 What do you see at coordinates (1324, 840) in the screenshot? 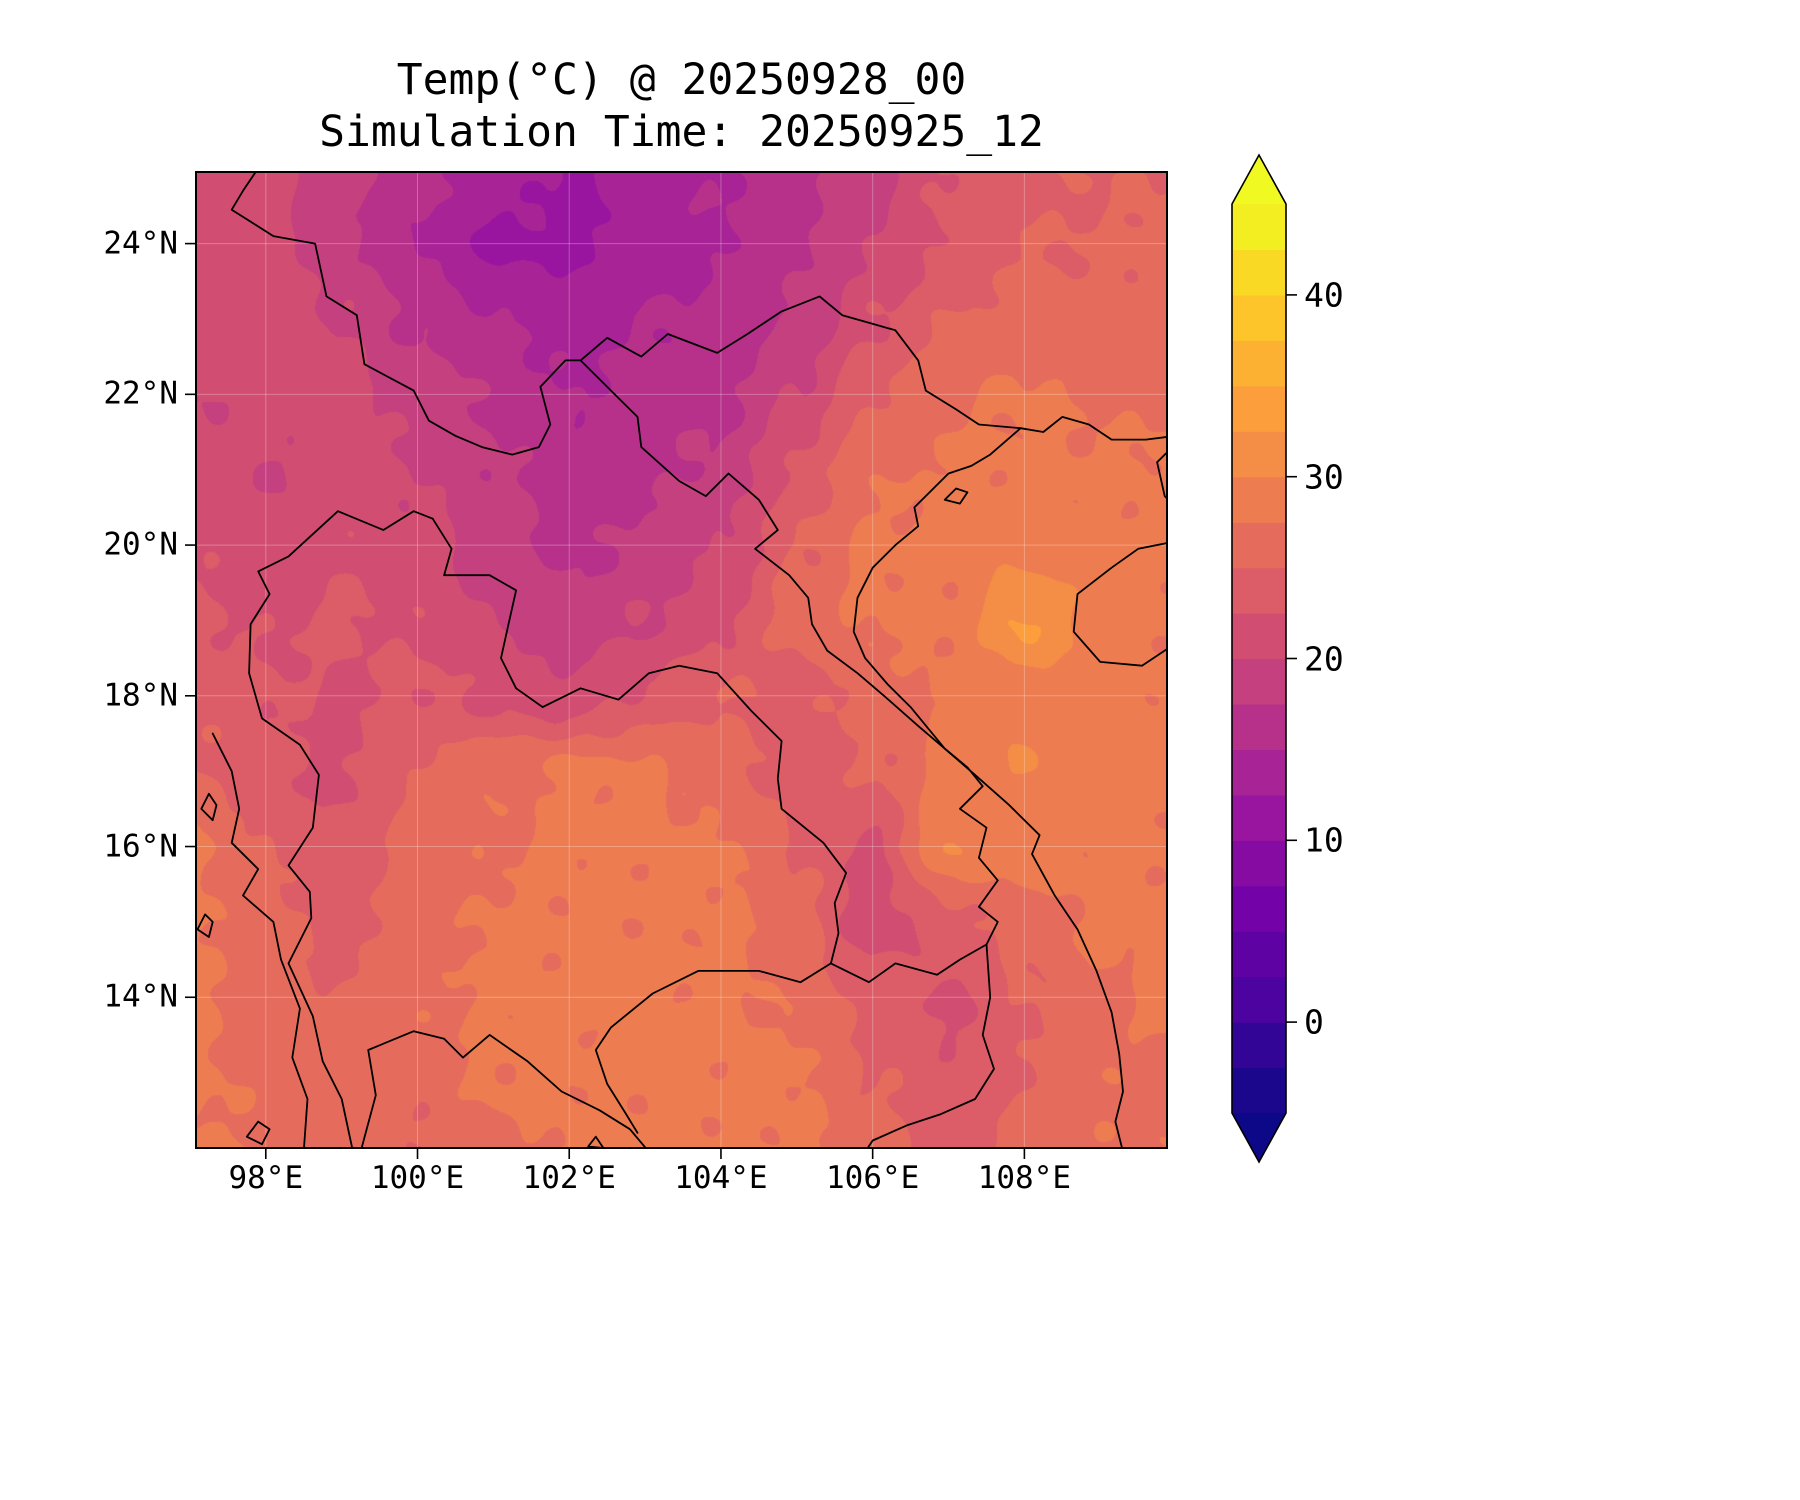
I see `colorbar-tick-label: 10` at bounding box center [1324, 840].